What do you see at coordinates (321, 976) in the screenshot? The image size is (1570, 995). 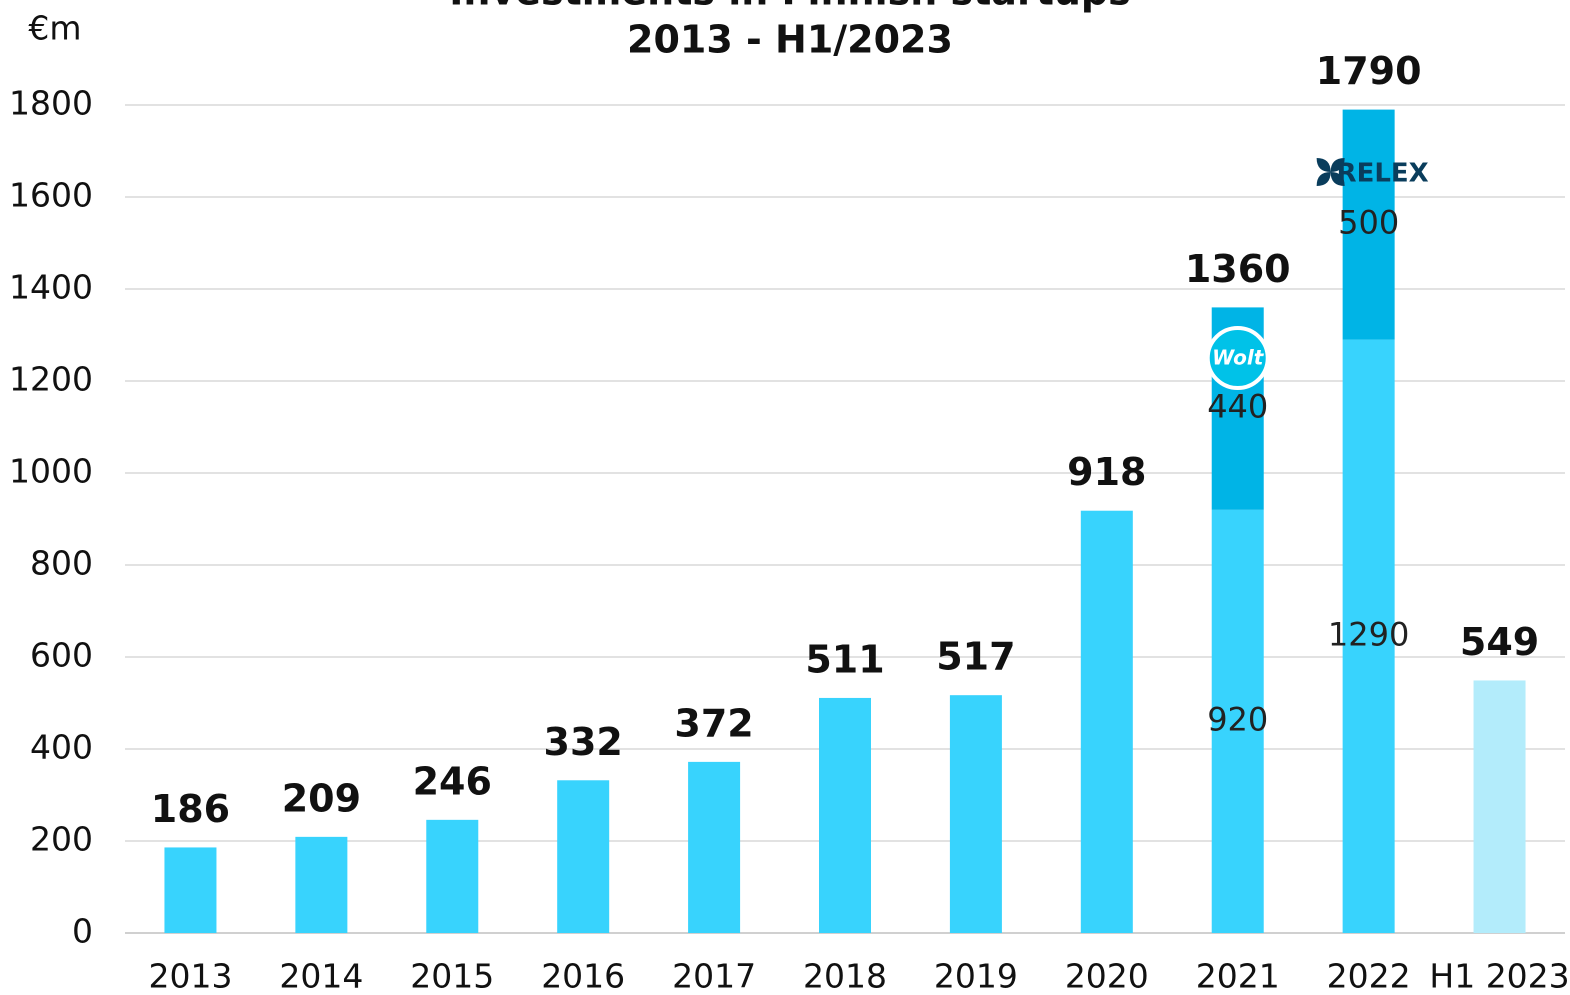 I see `x-tick-label: 2014` at bounding box center [321, 976].